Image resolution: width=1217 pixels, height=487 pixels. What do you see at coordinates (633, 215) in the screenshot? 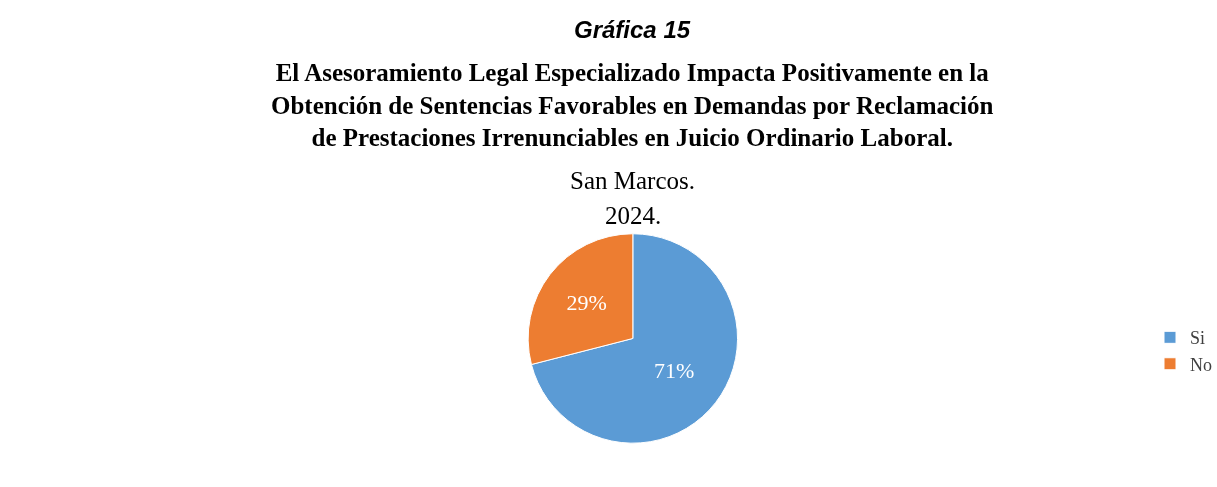
I see `text: 2024.` at bounding box center [633, 215].